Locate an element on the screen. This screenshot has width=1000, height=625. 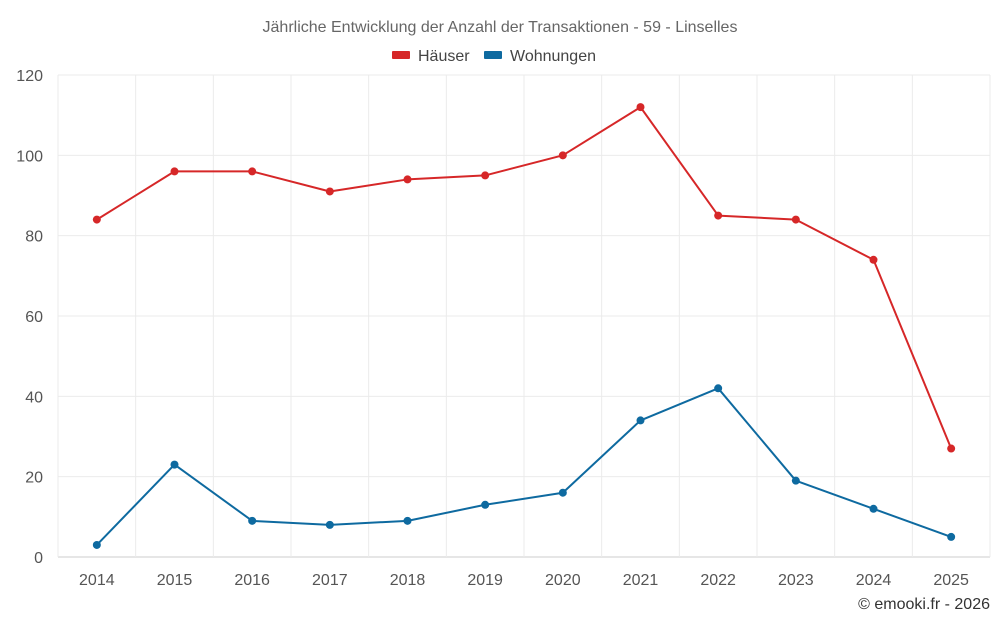
y-tick-label: 120 is located at coordinates (29, 76).